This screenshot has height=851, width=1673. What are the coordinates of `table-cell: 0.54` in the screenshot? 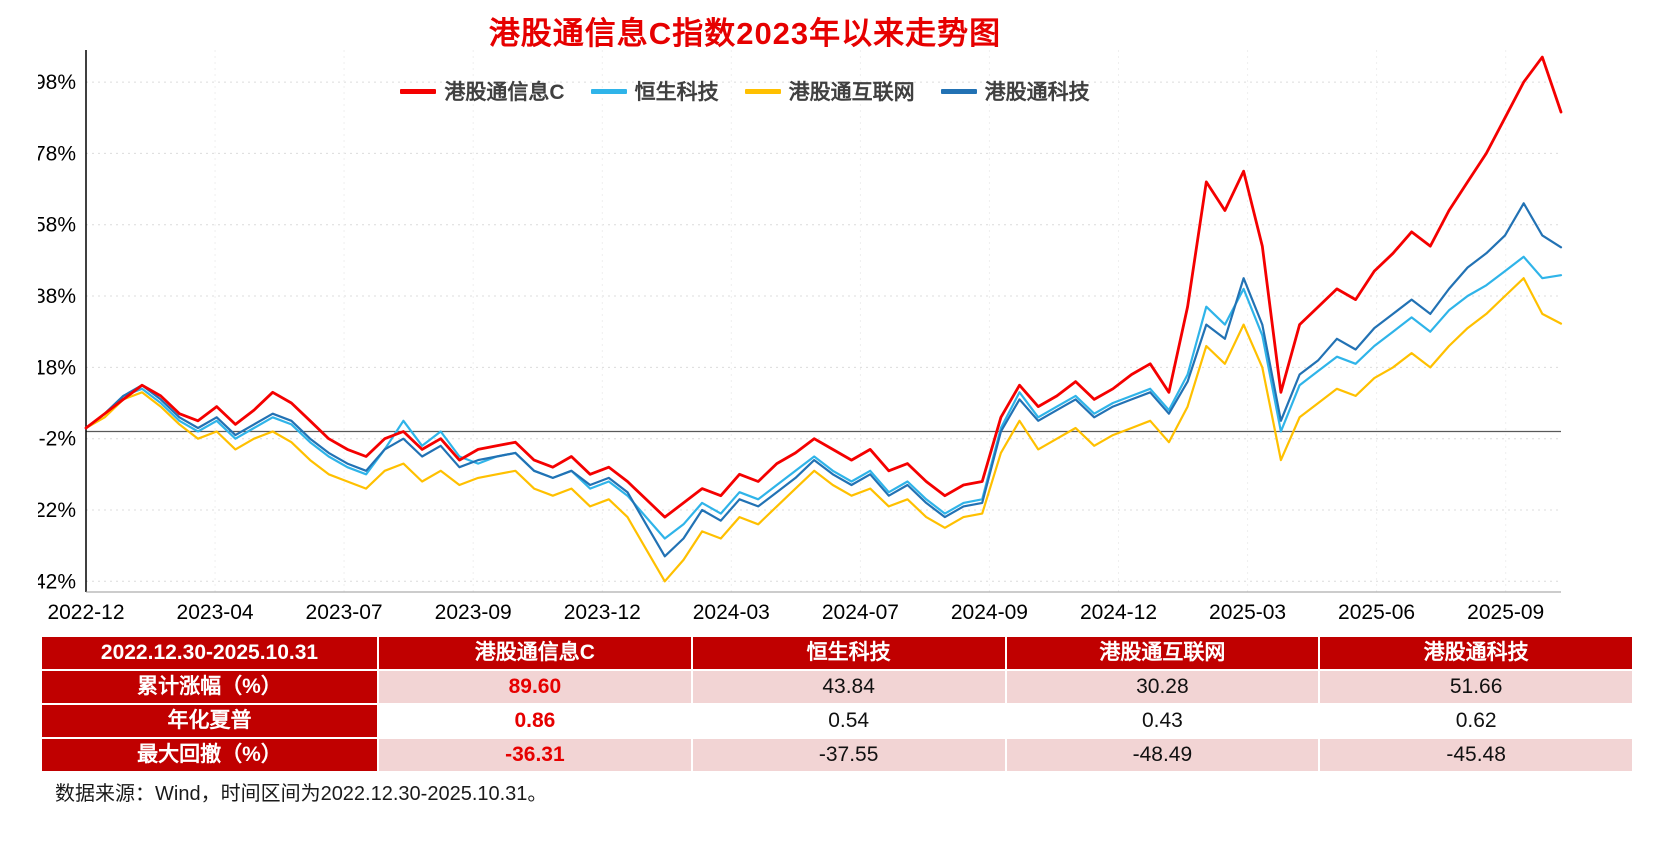 It's located at (848, 721).